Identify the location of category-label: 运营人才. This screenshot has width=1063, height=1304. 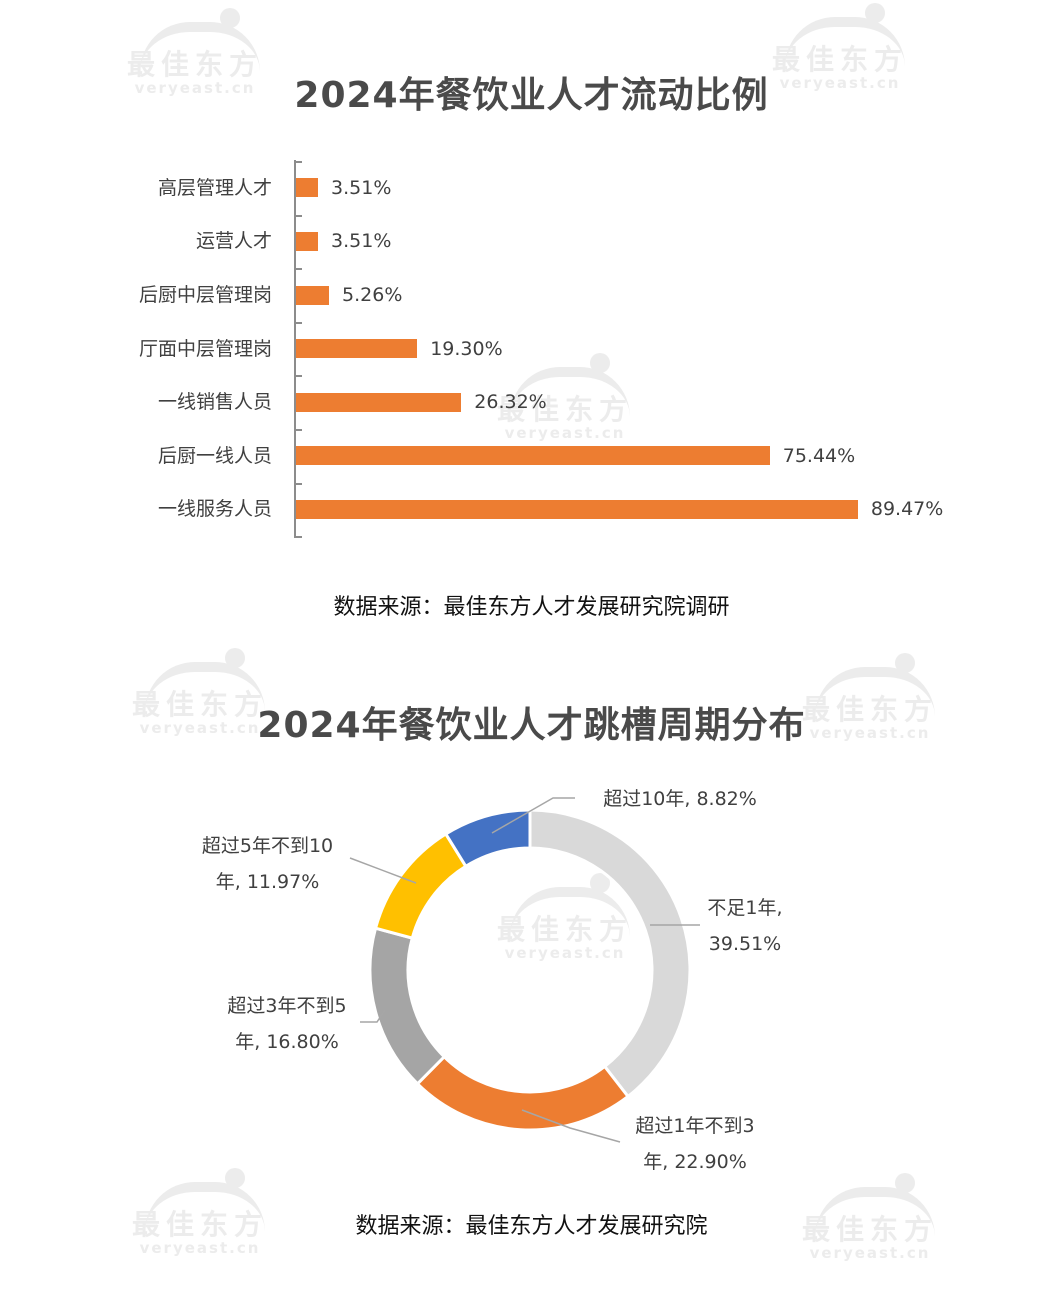
(233, 241).